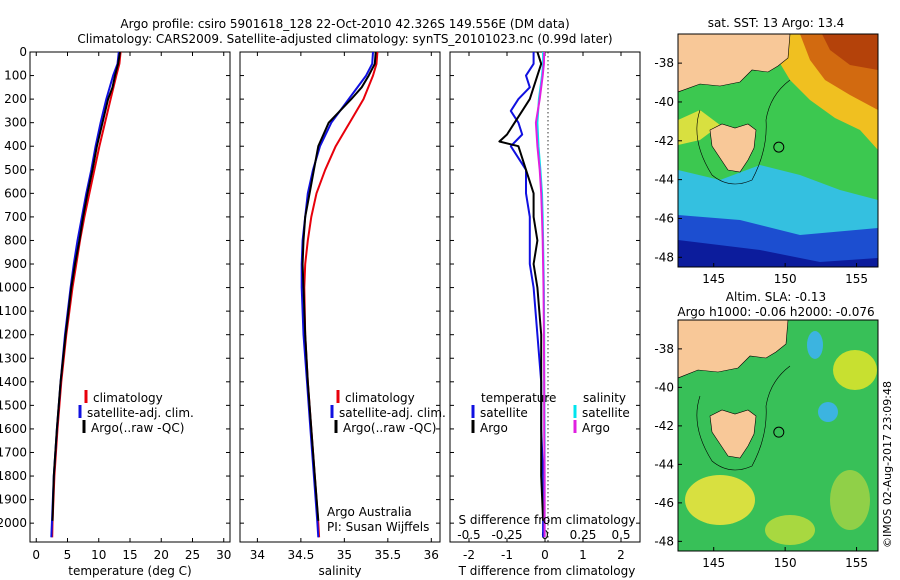  What do you see at coordinates (621, 555) in the screenshot?
I see `x-tick-label: 2` at bounding box center [621, 555].